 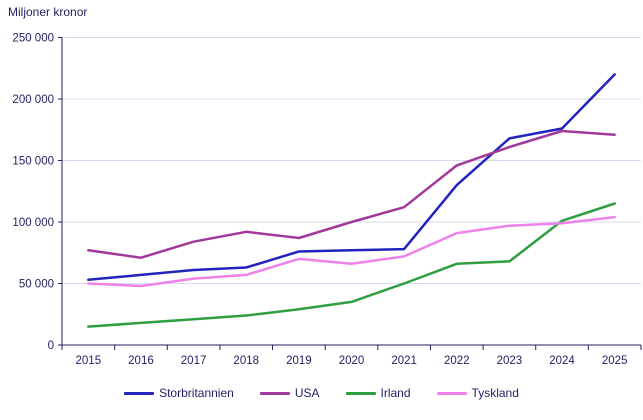 What do you see at coordinates (510, 361) in the screenshot?
I see `x-axis-label: 2023` at bounding box center [510, 361].